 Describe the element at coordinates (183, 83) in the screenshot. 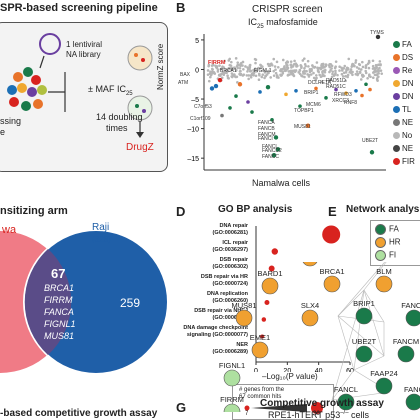

I see `gene-label: ATM` at that location.